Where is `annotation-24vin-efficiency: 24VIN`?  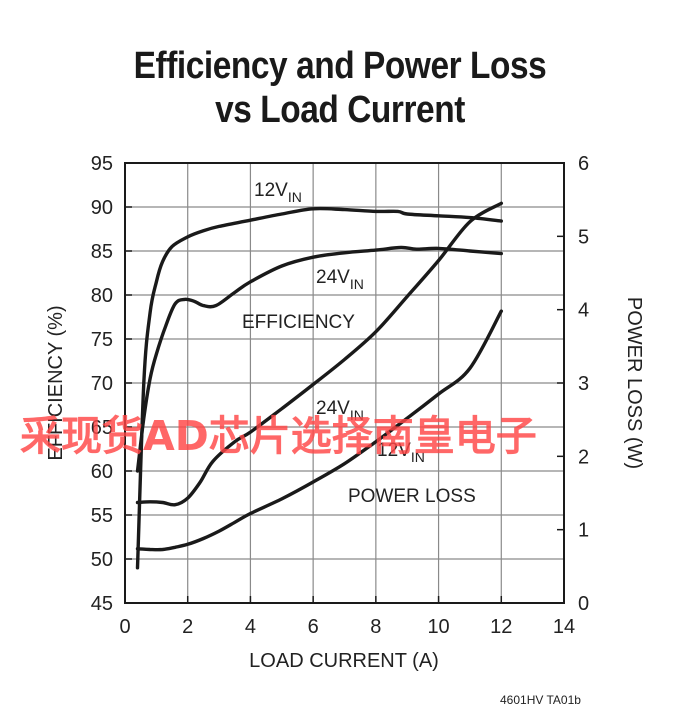 annotation-24vin-efficiency: 24VIN is located at coordinates (340, 279).